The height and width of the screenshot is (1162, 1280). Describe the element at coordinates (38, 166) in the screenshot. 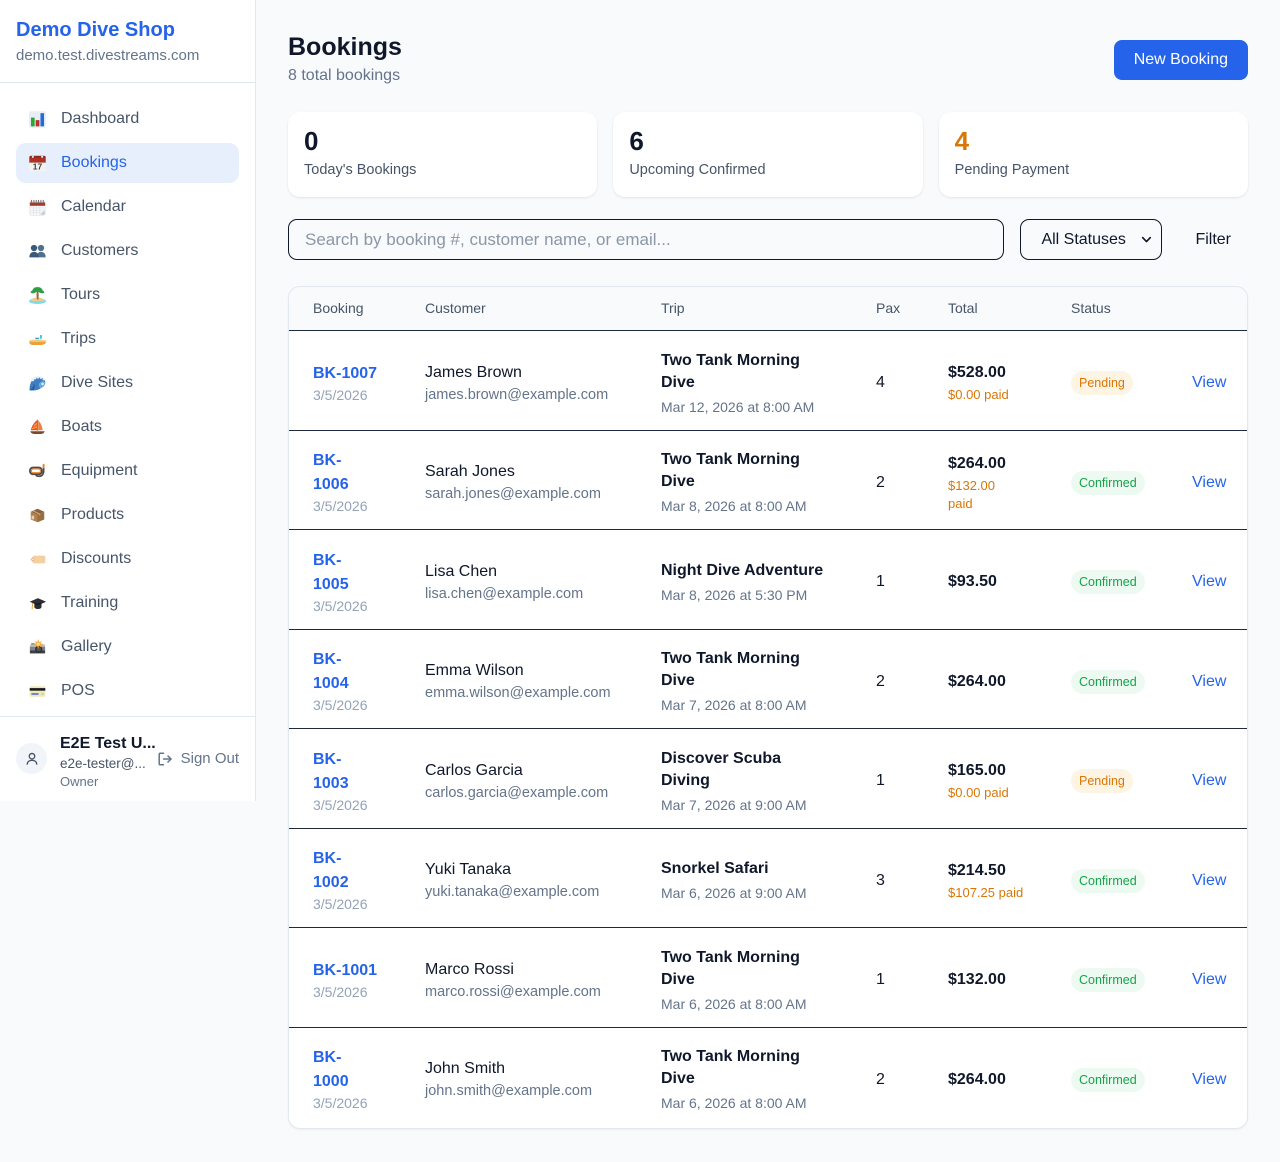

I see `svg-text: 17` at that location.